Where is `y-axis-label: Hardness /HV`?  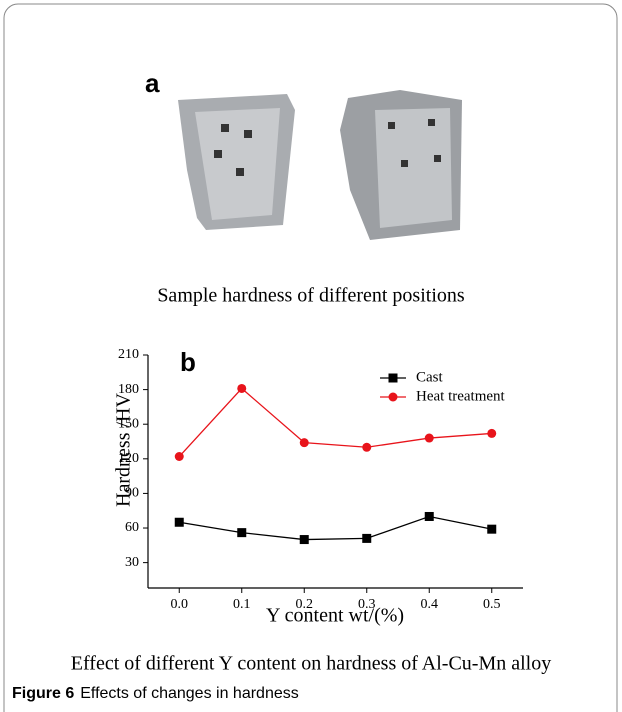
y-axis-label: Hardness /HV is located at coordinates (124, 450).